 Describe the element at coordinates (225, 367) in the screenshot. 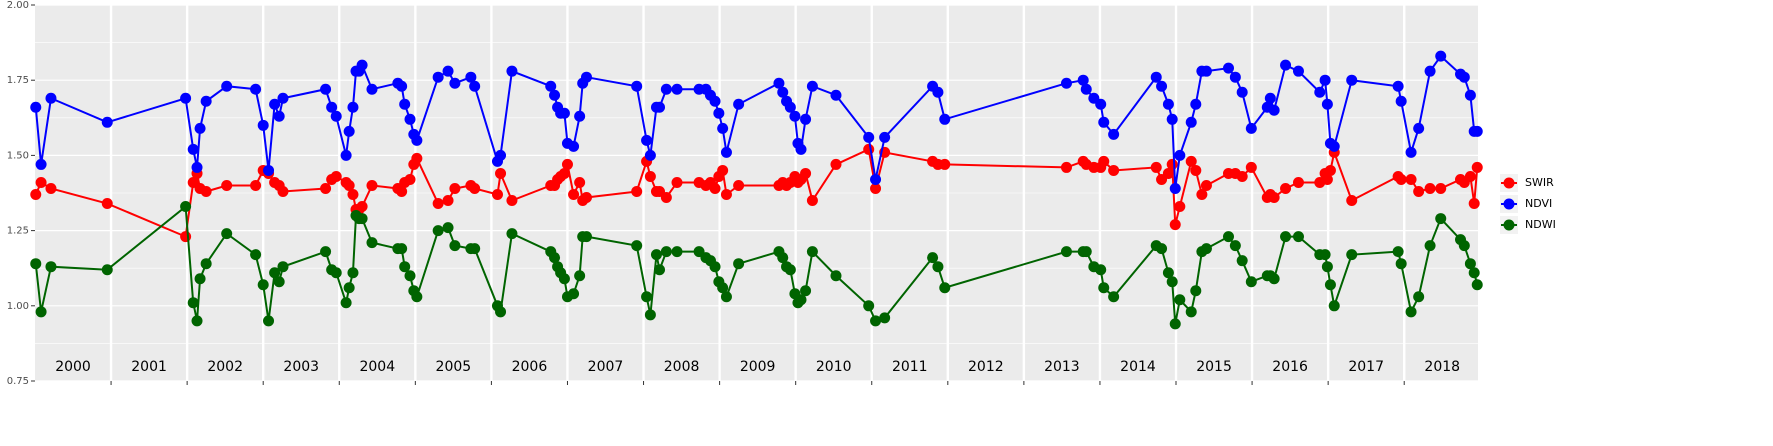

I see `year-label: 2002` at that location.